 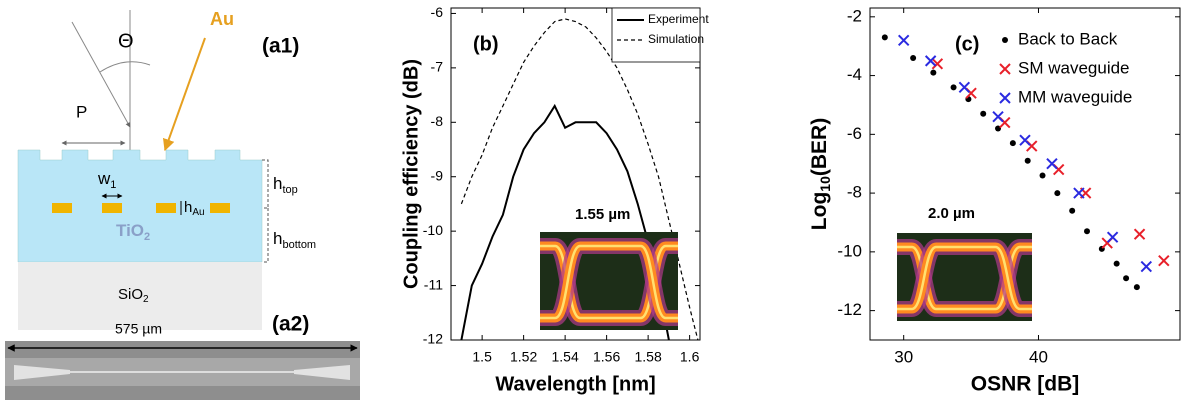 What do you see at coordinates (523, 357) in the screenshot?
I see `x-tick-label: 1.52` at bounding box center [523, 357].